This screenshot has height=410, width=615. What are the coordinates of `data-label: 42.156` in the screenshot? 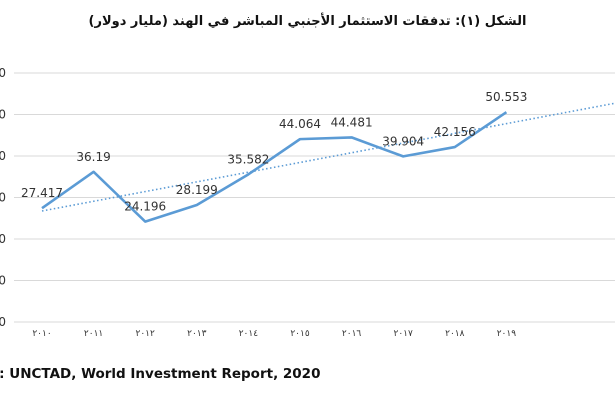 It's located at (455, 132).